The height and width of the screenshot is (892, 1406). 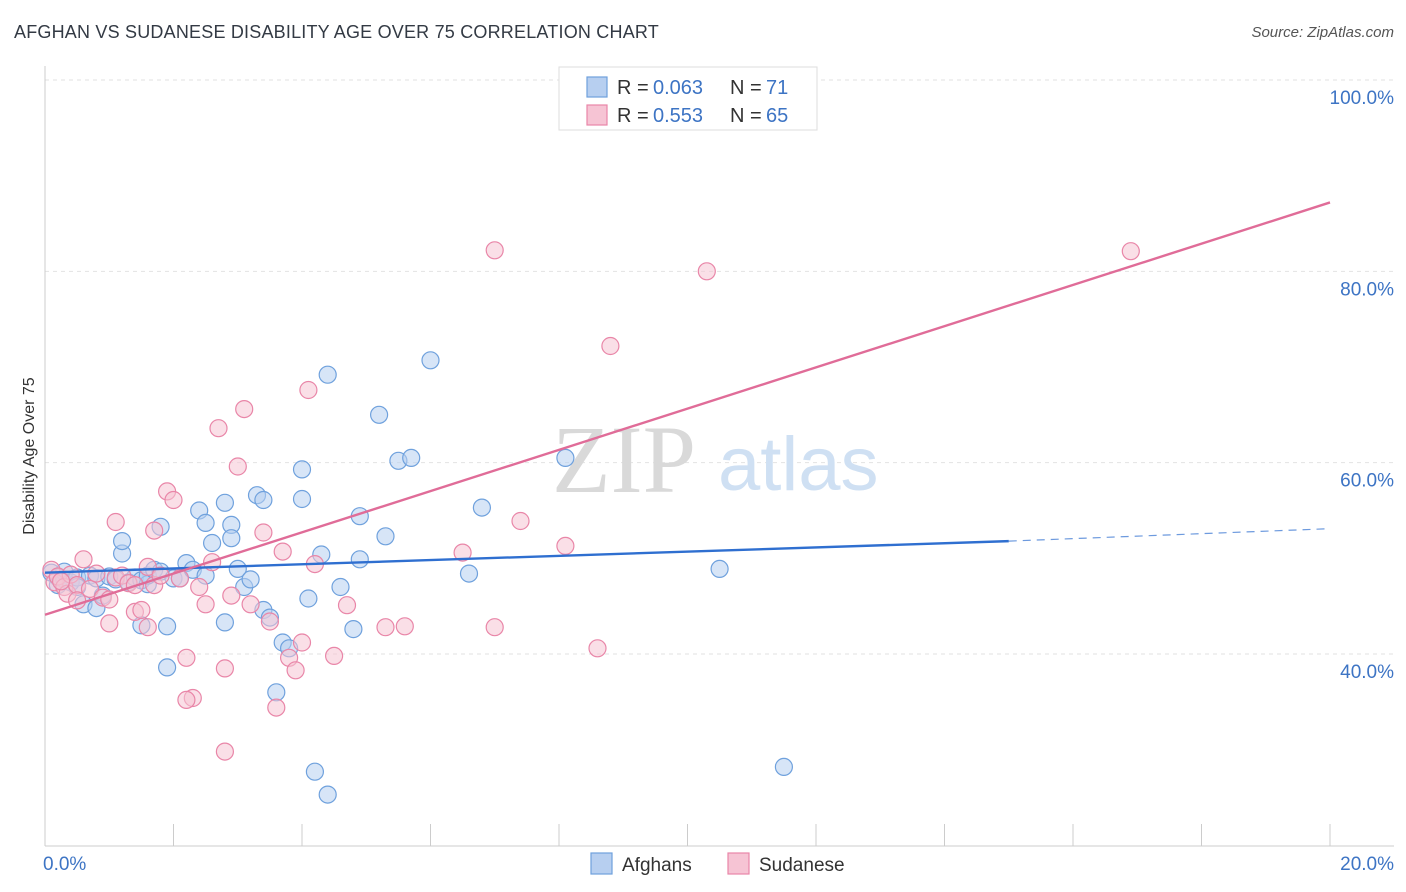 What do you see at coordinates (802, 865) in the screenshot?
I see `series-legend-label: Sudanese` at bounding box center [802, 865].